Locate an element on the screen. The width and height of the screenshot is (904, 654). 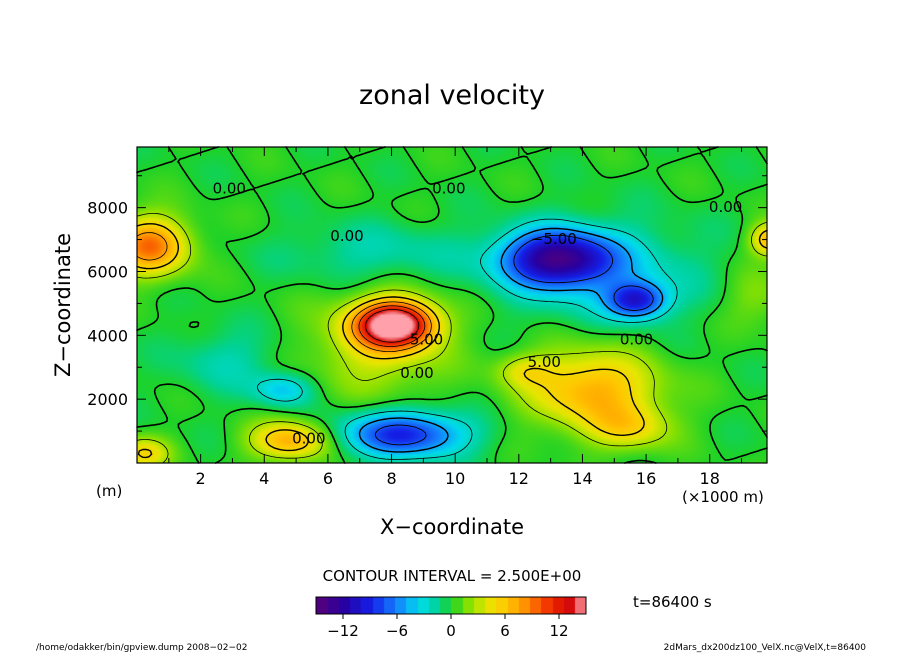
x-axis-label: X−coordinate is located at coordinates (452, 527).